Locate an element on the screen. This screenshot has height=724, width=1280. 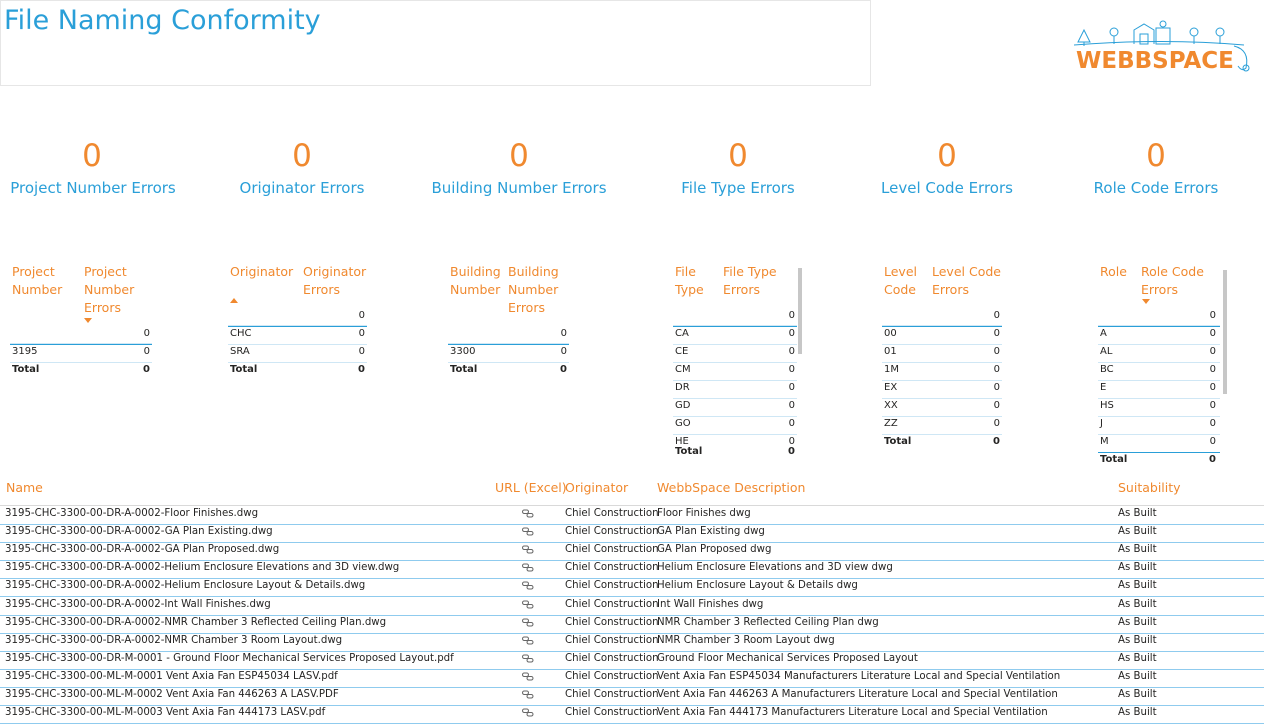
table-row: CA 0 is located at coordinates (735, 335).